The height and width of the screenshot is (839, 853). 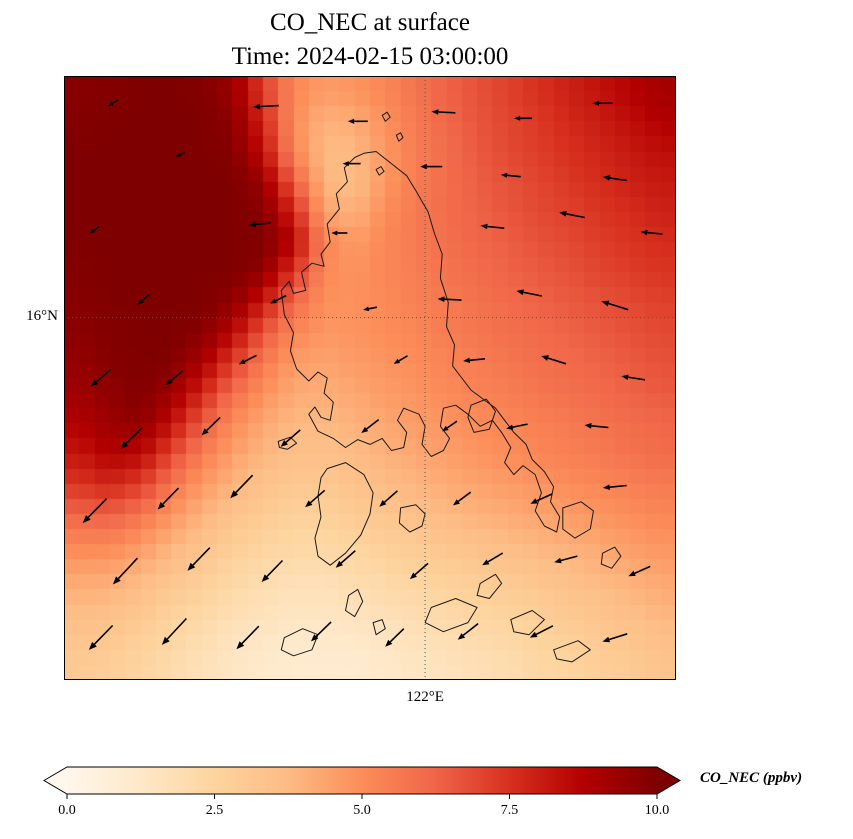 I want to click on colorbar-tick-label: 10.0, so click(x=657, y=810).